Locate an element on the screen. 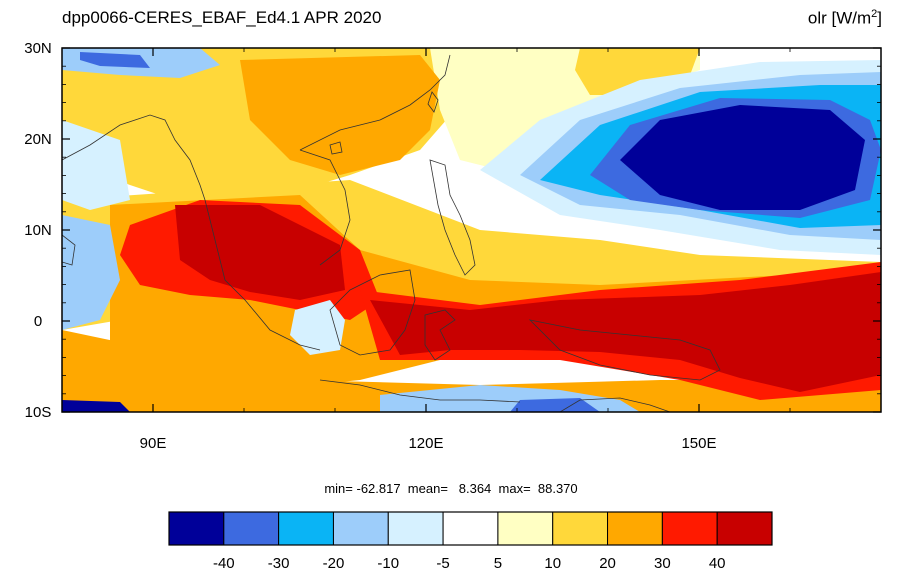 The height and width of the screenshot is (576, 902). colorbar-label: 40 is located at coordinates (717, 563).